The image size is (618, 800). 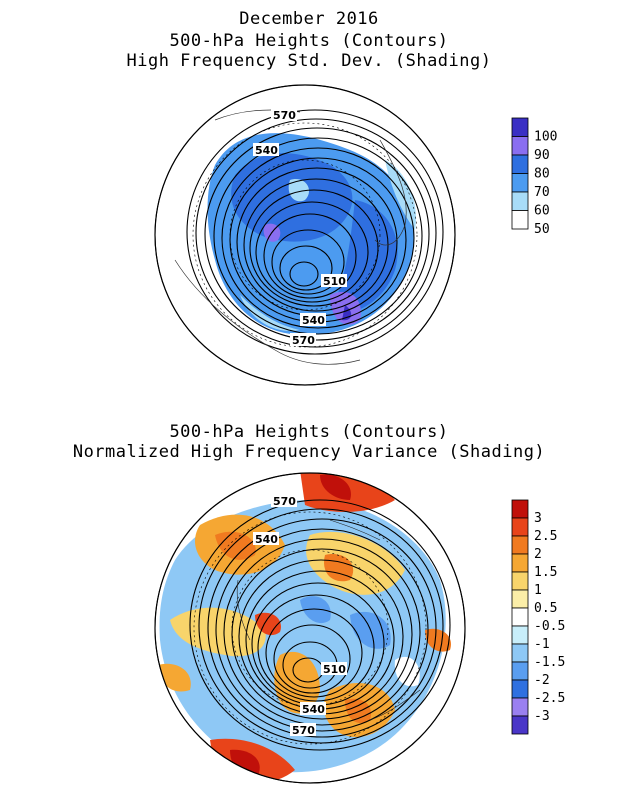 I want to click on panel1-title-line3: High Frequency Std. Dev. (Shading), so click(x=309, y=61).